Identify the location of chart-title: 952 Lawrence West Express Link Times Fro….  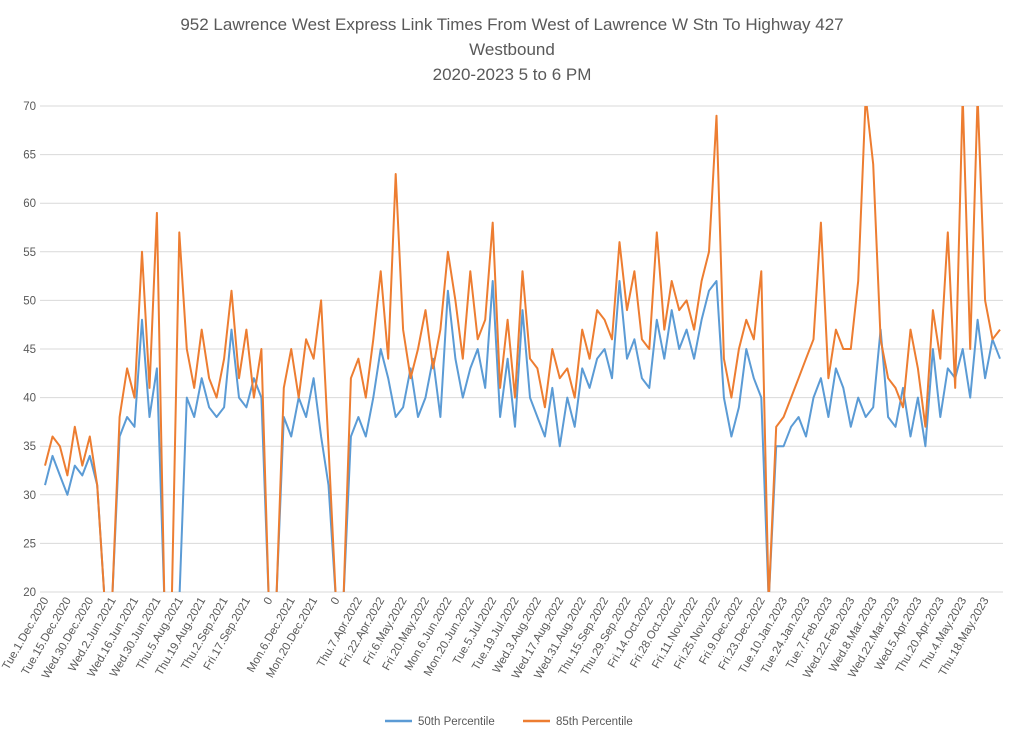
(511, 49).